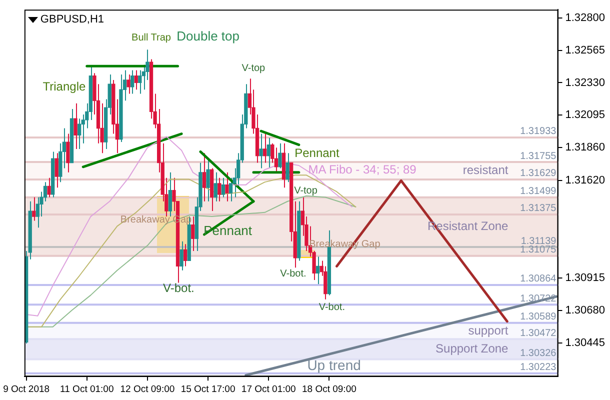 Image resolution: width=610 pixels, height=400 pixels. Describe the element at coordinates (317, 153) in the screenshot. I see `annotation: Pennant` at that location.